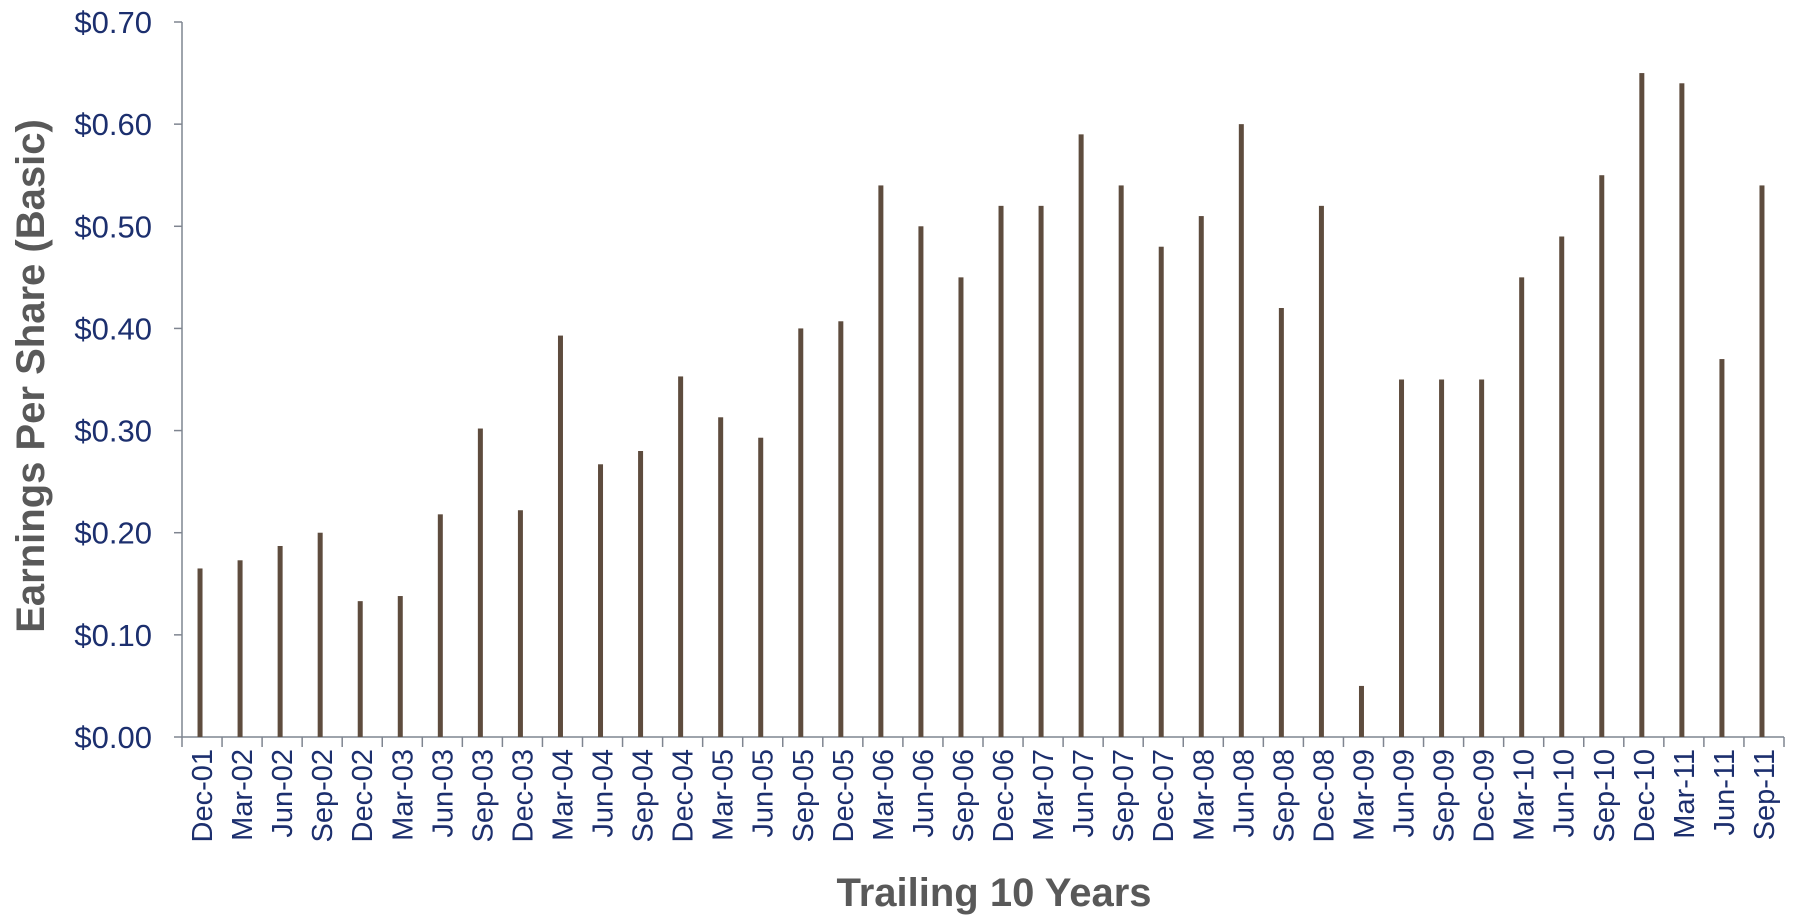 Image resolution: width=1800 pixels, height=919 pixels. Describe the element at coordinates (1525, 795) in the screenshot. I see `x-tick-label: Mar-10` at that location.